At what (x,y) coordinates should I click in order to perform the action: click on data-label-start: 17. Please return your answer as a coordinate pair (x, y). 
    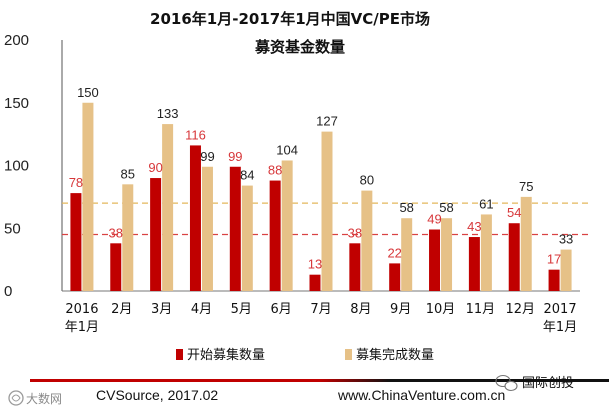
    Looking at the image, I should click on (554, 259).